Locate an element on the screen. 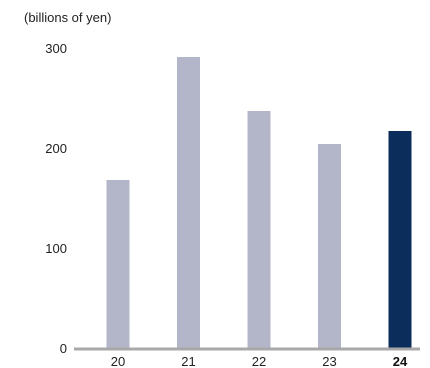 This screenshot has height=368, width=430. y-axis-ticks: 0 100 200 300 is located at coordinates (56, 198).